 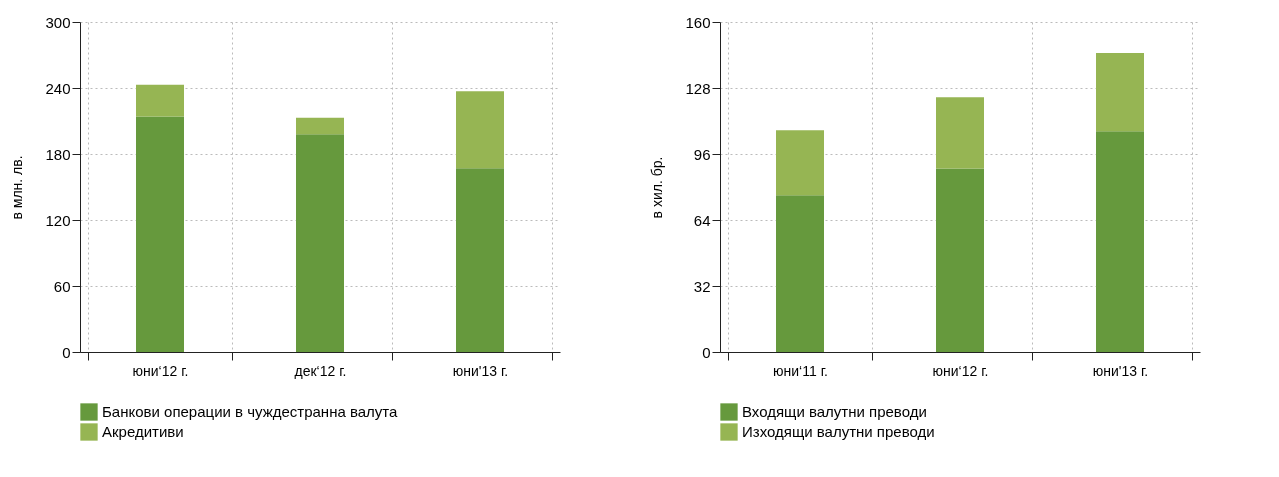 What do you see at coordinates (800, 370) in the screenshot?
I see `x-tick-label: юни‘11 г.` at bounding box center [800, 370].